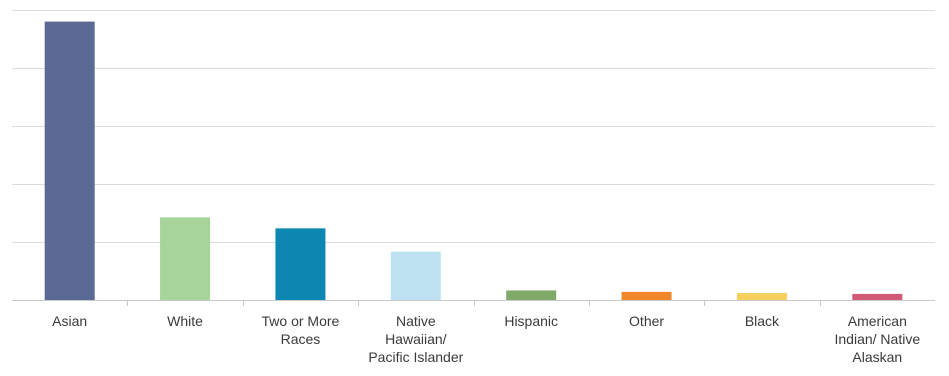 The height and width of the screenshot is (376, 949). What do you see at coordinates (877, 321) in the screenshot?
I see `x-tick-label-line: American` at bounding box center [877, 321].